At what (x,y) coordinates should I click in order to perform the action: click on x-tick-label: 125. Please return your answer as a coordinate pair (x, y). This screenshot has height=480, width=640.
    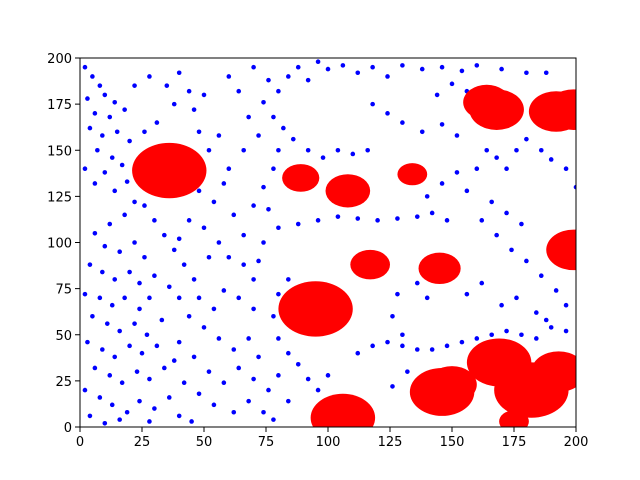
    Looking at the image, I should click on (390, 442).